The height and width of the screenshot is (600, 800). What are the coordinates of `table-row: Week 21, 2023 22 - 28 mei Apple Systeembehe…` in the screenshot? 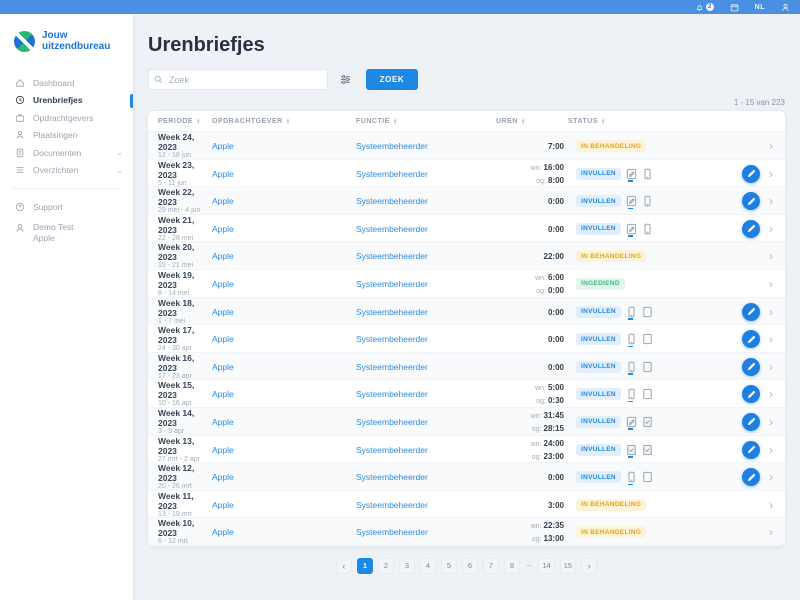 It's located at (466, 229).